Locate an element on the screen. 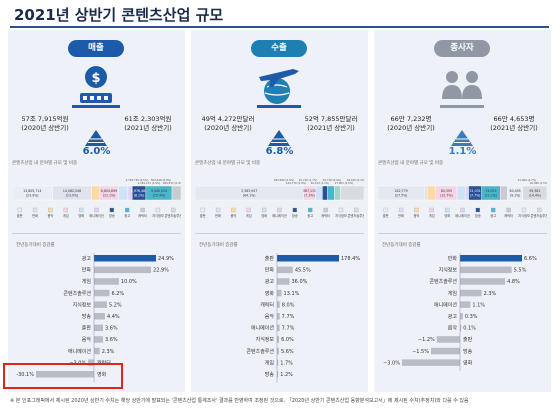 Image resolution: width=559 pixels, height=414 pixels. exports-stack-caption: 콘텐츠산업 내 분야별 규모 및 비중 is located at coordinates (228, 163).